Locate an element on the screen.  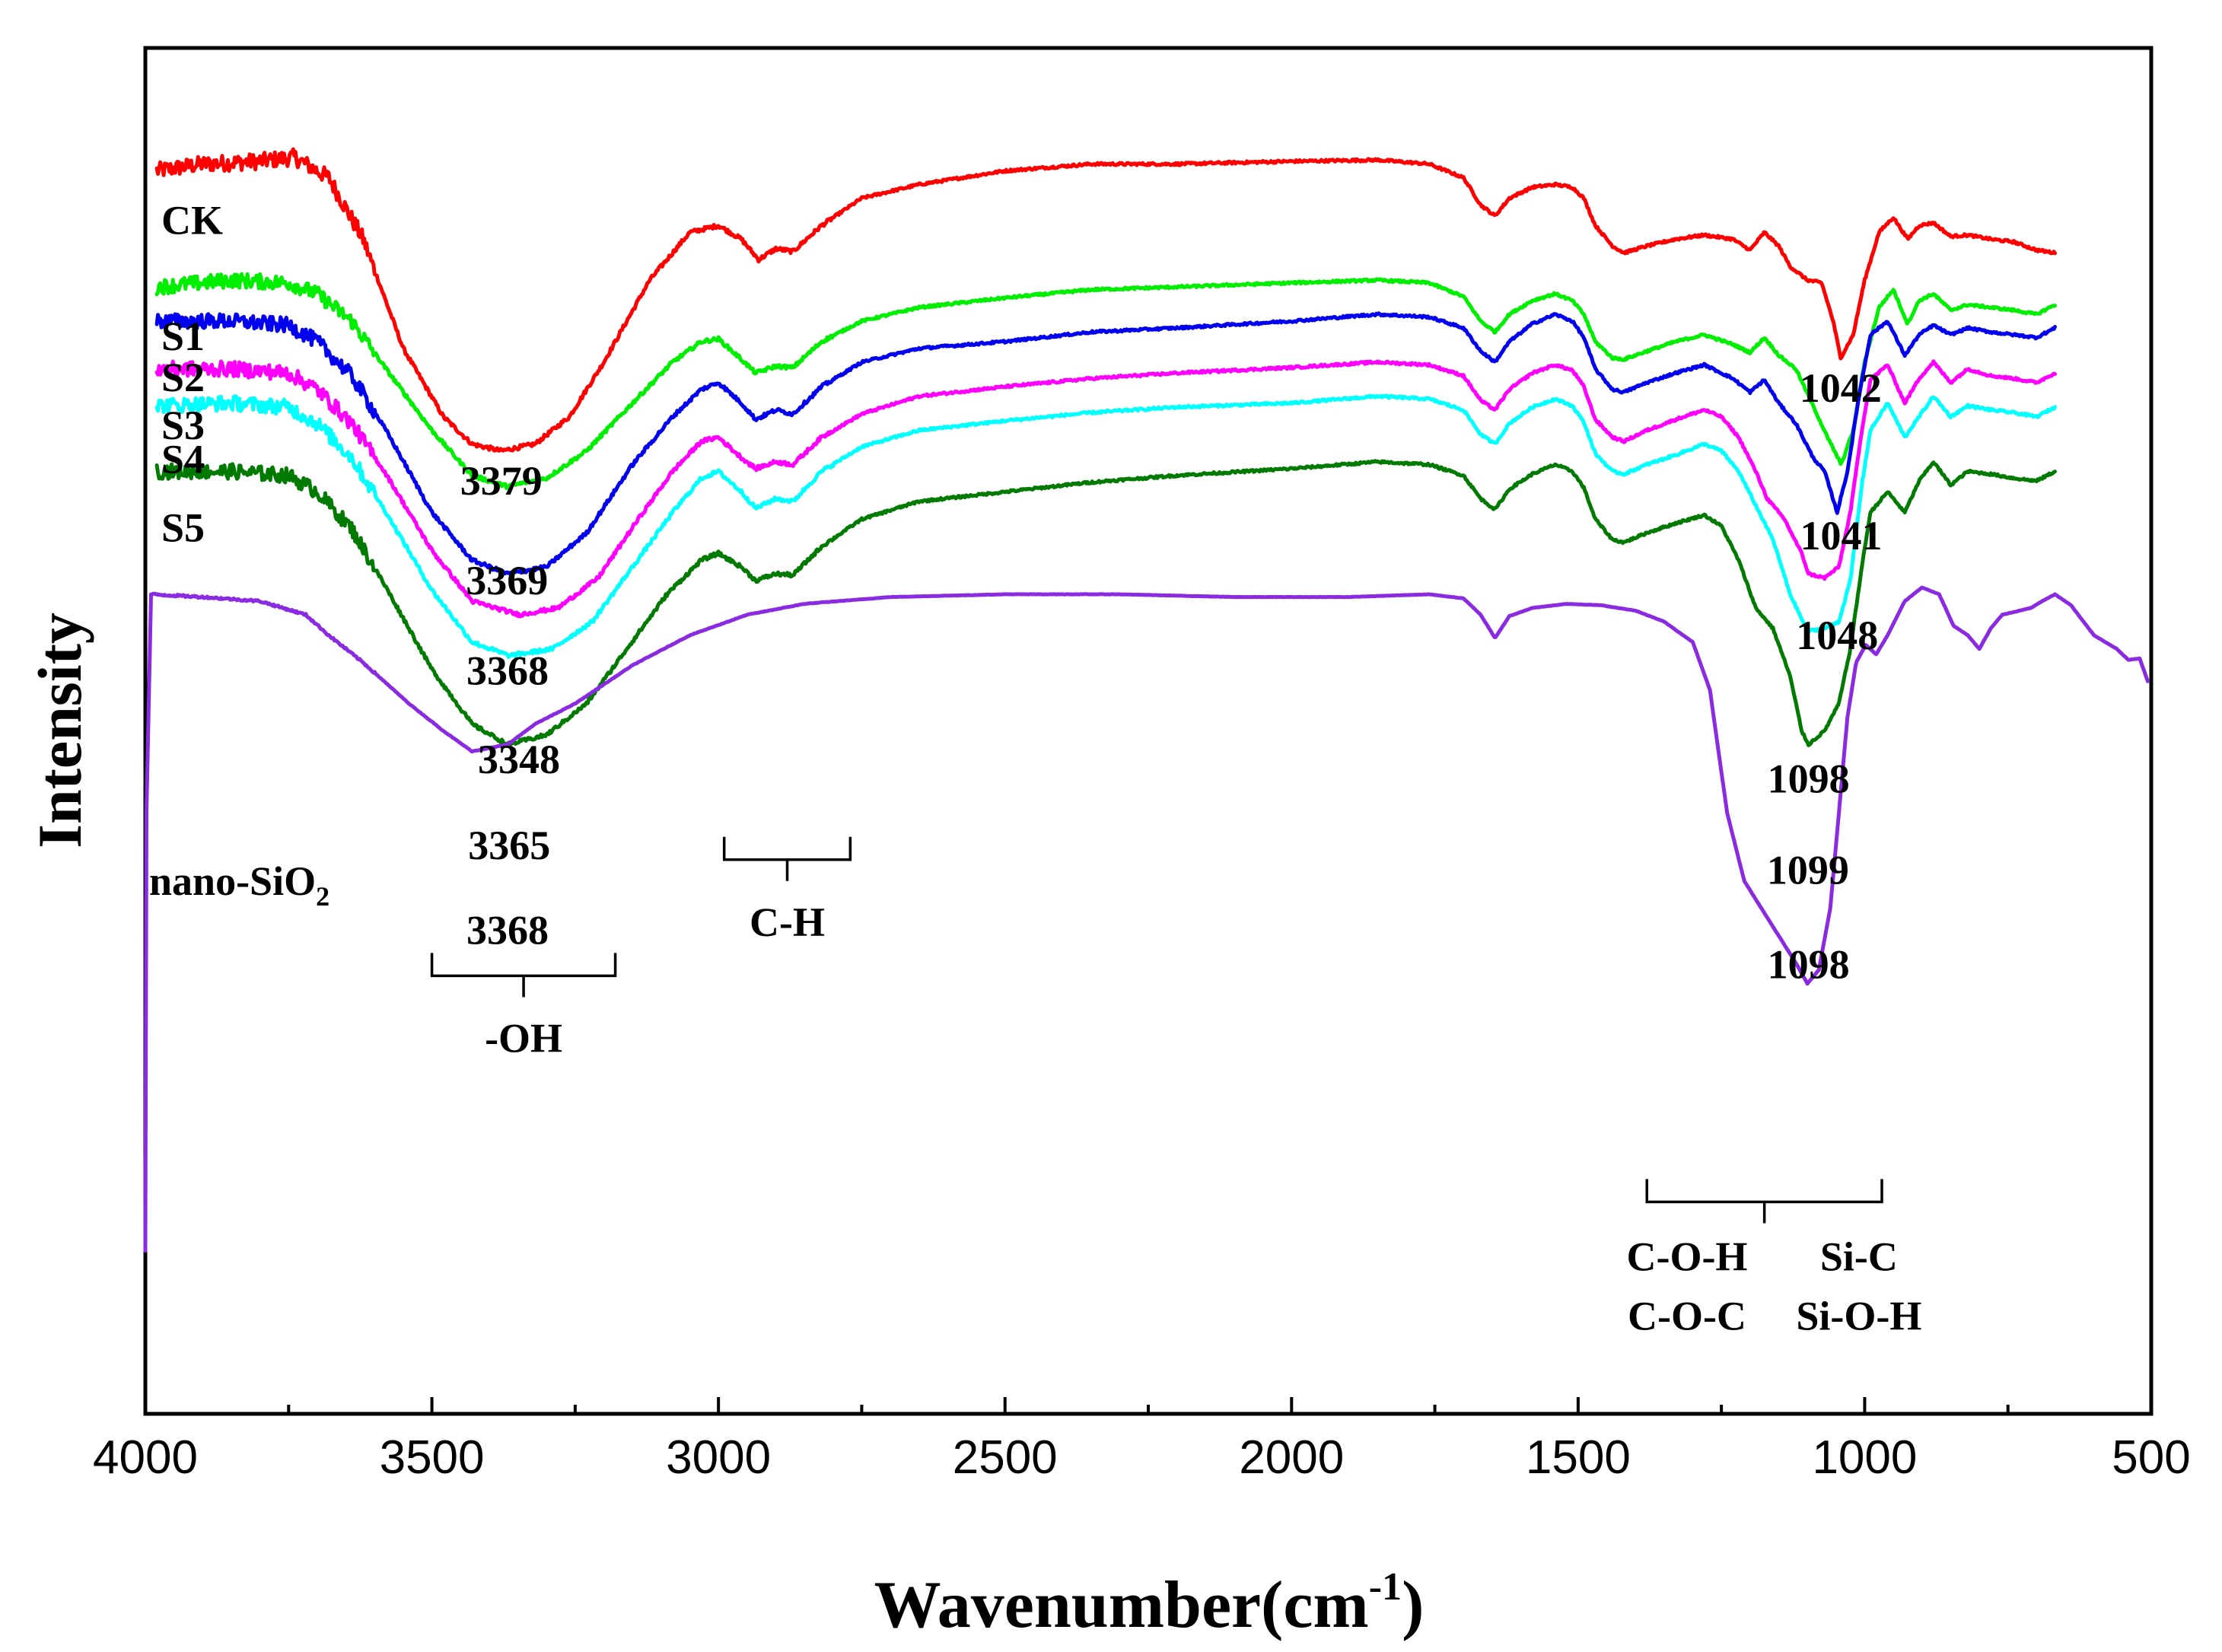
x-tick-label: 2000 is located at coordinates (1291, 1457).